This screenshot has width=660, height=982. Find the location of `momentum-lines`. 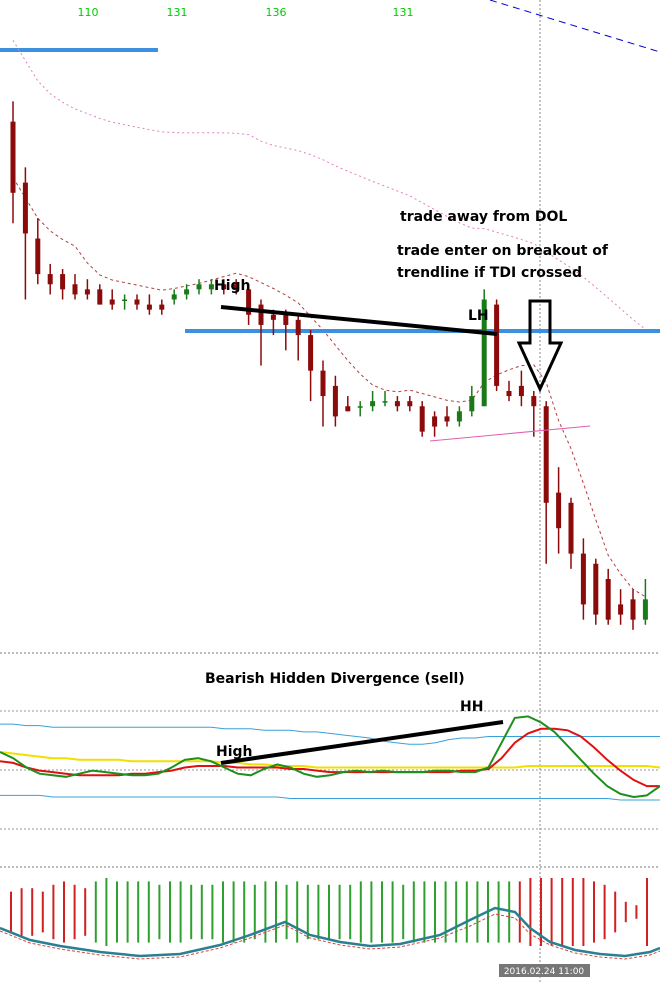

momentum-lines is located at coordinates (330, 933).